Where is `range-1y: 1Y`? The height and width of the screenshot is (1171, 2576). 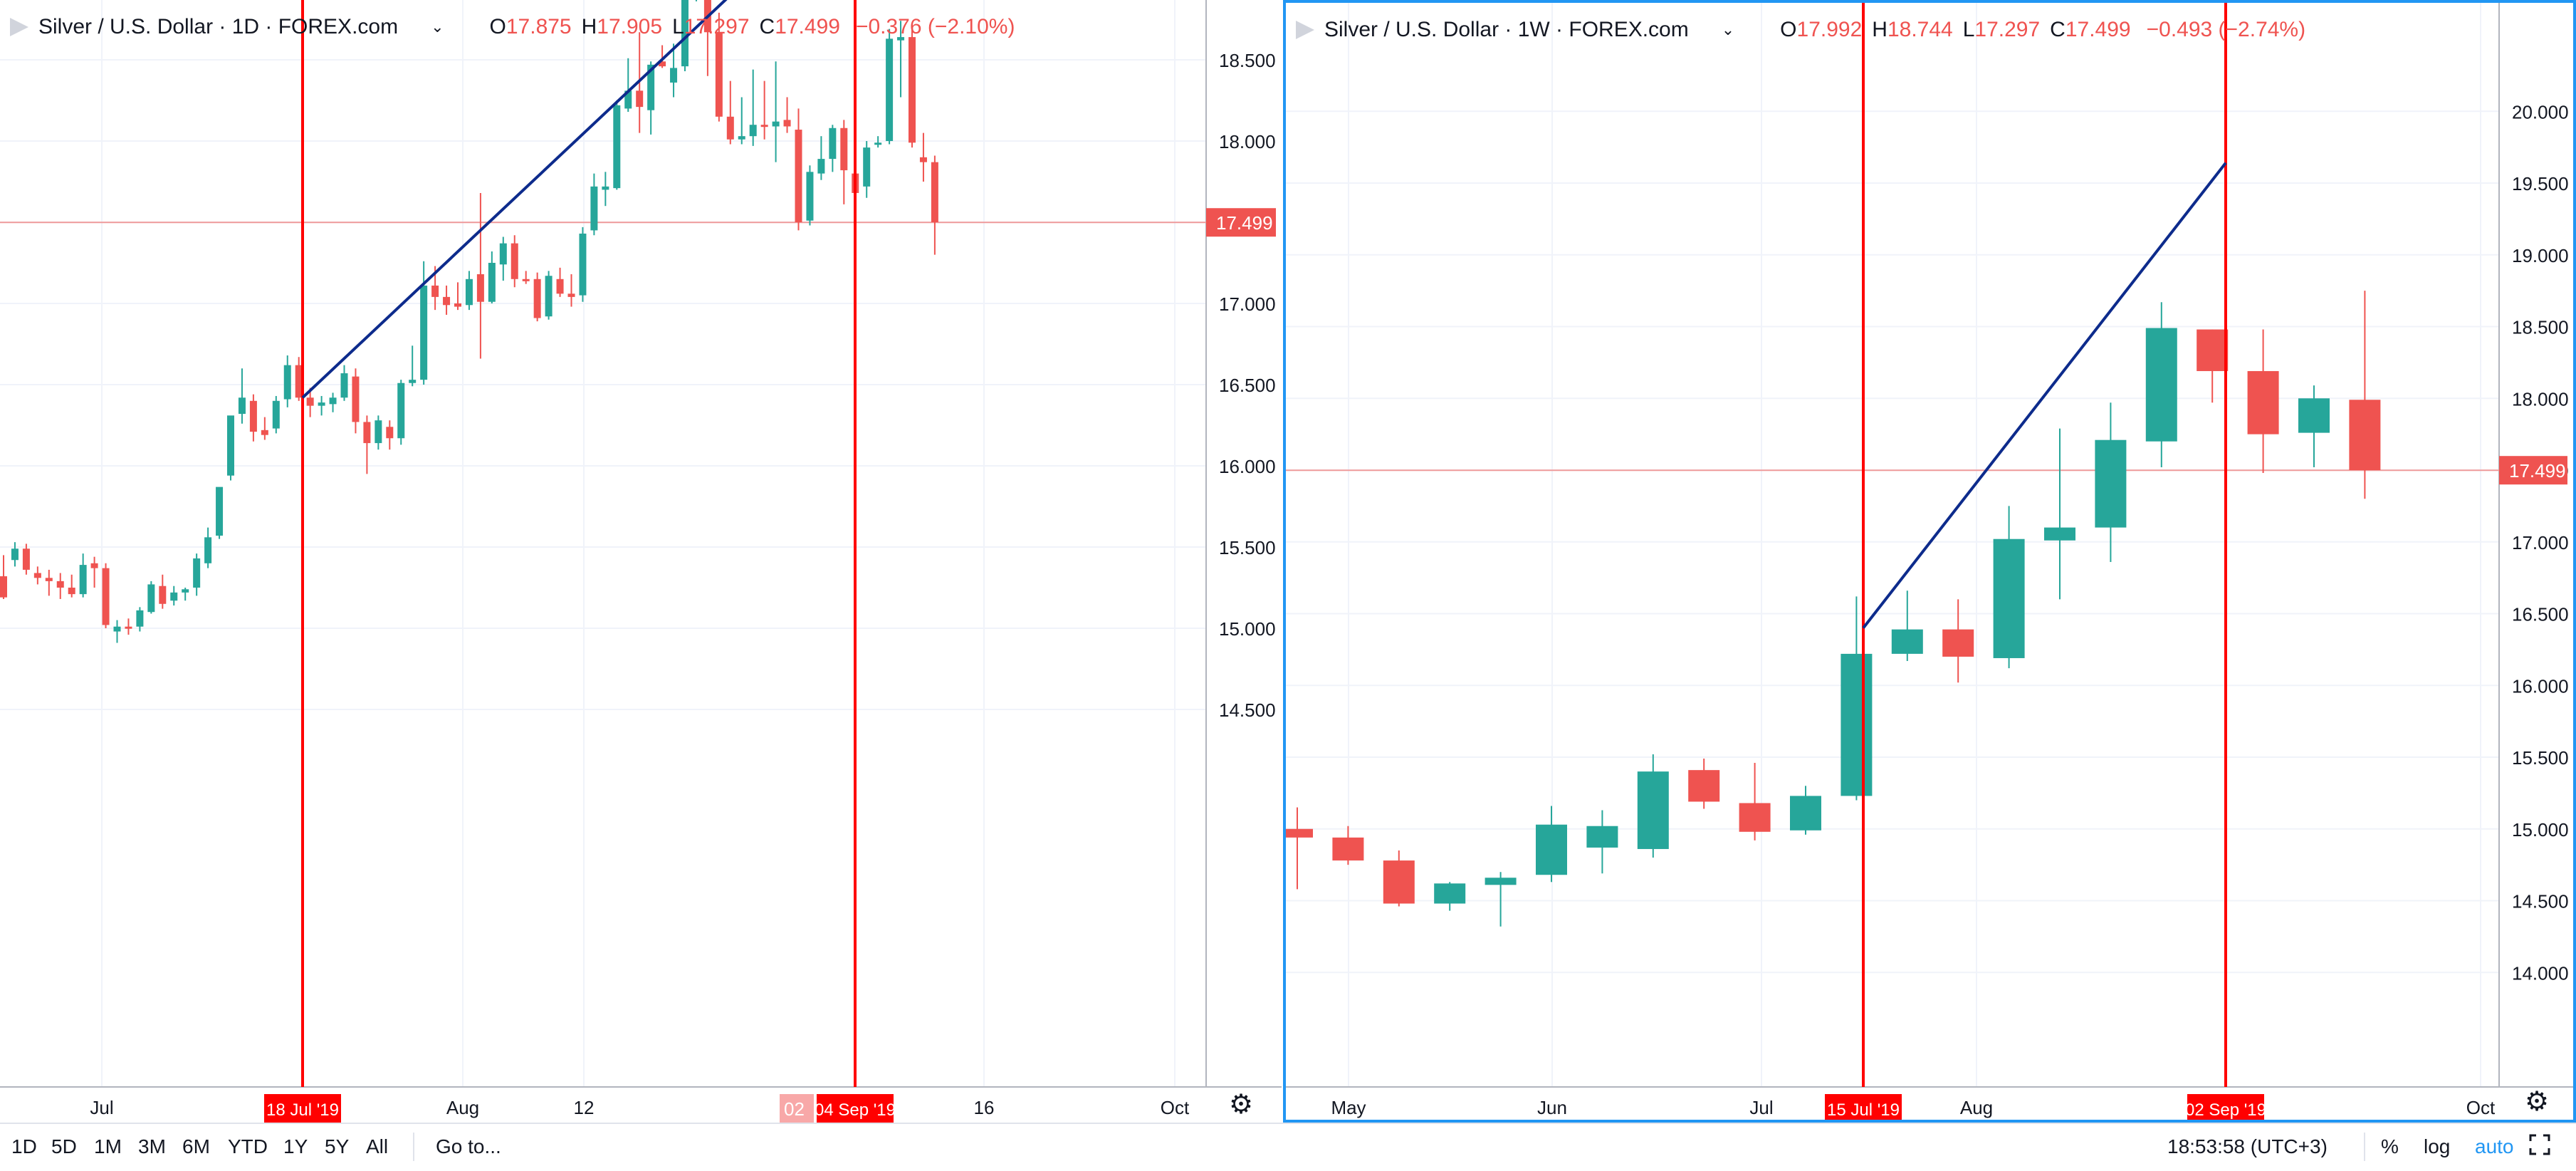
range-1y: 1Y is located at coordinates (295, 1146).